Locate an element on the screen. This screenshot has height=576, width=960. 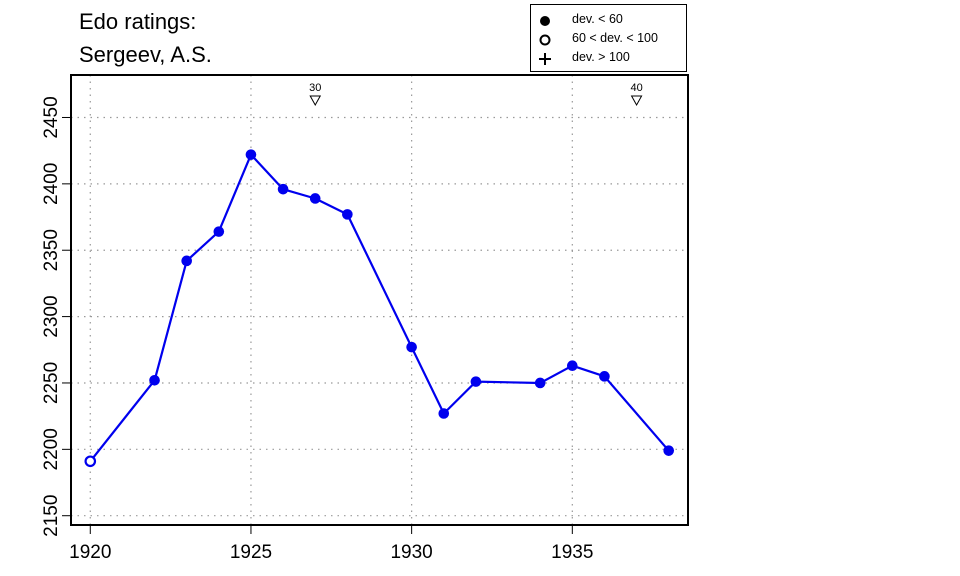
y-tick-label: 2150 is located at coordinates (51, 516).